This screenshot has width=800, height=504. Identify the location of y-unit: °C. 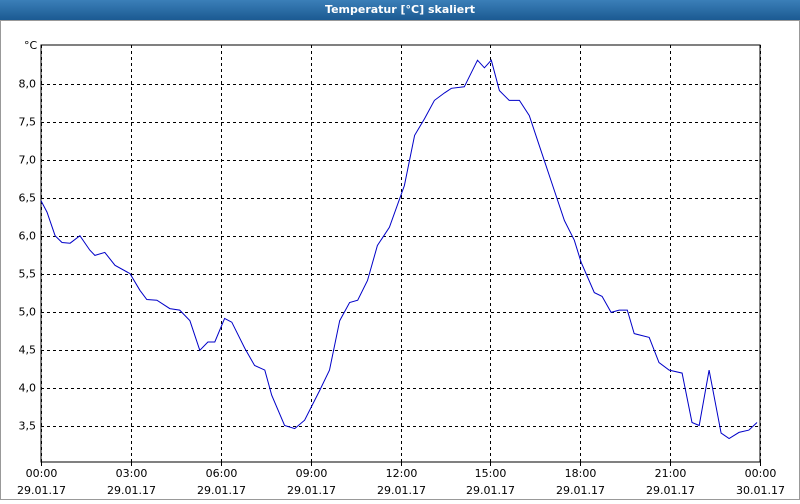
(31, 45).